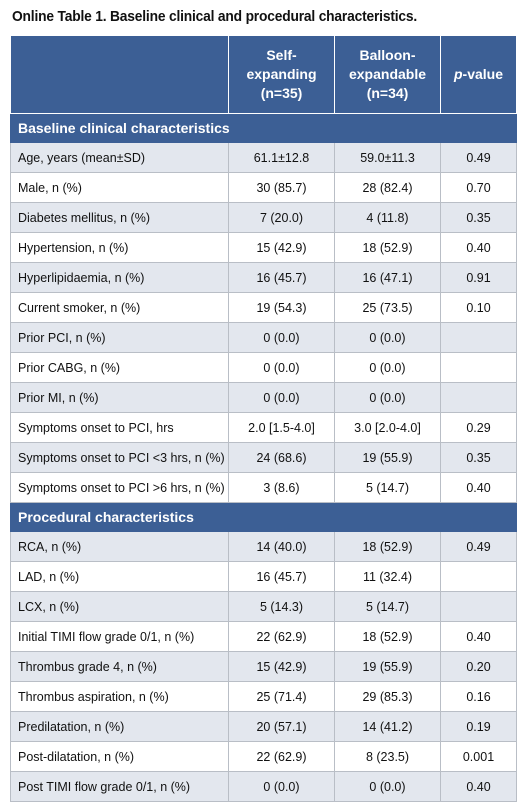  Describe the element at coordinates (387, 187) in the screenshot. I see `balloon-expandable-value: 28 (82.4)` at that location.